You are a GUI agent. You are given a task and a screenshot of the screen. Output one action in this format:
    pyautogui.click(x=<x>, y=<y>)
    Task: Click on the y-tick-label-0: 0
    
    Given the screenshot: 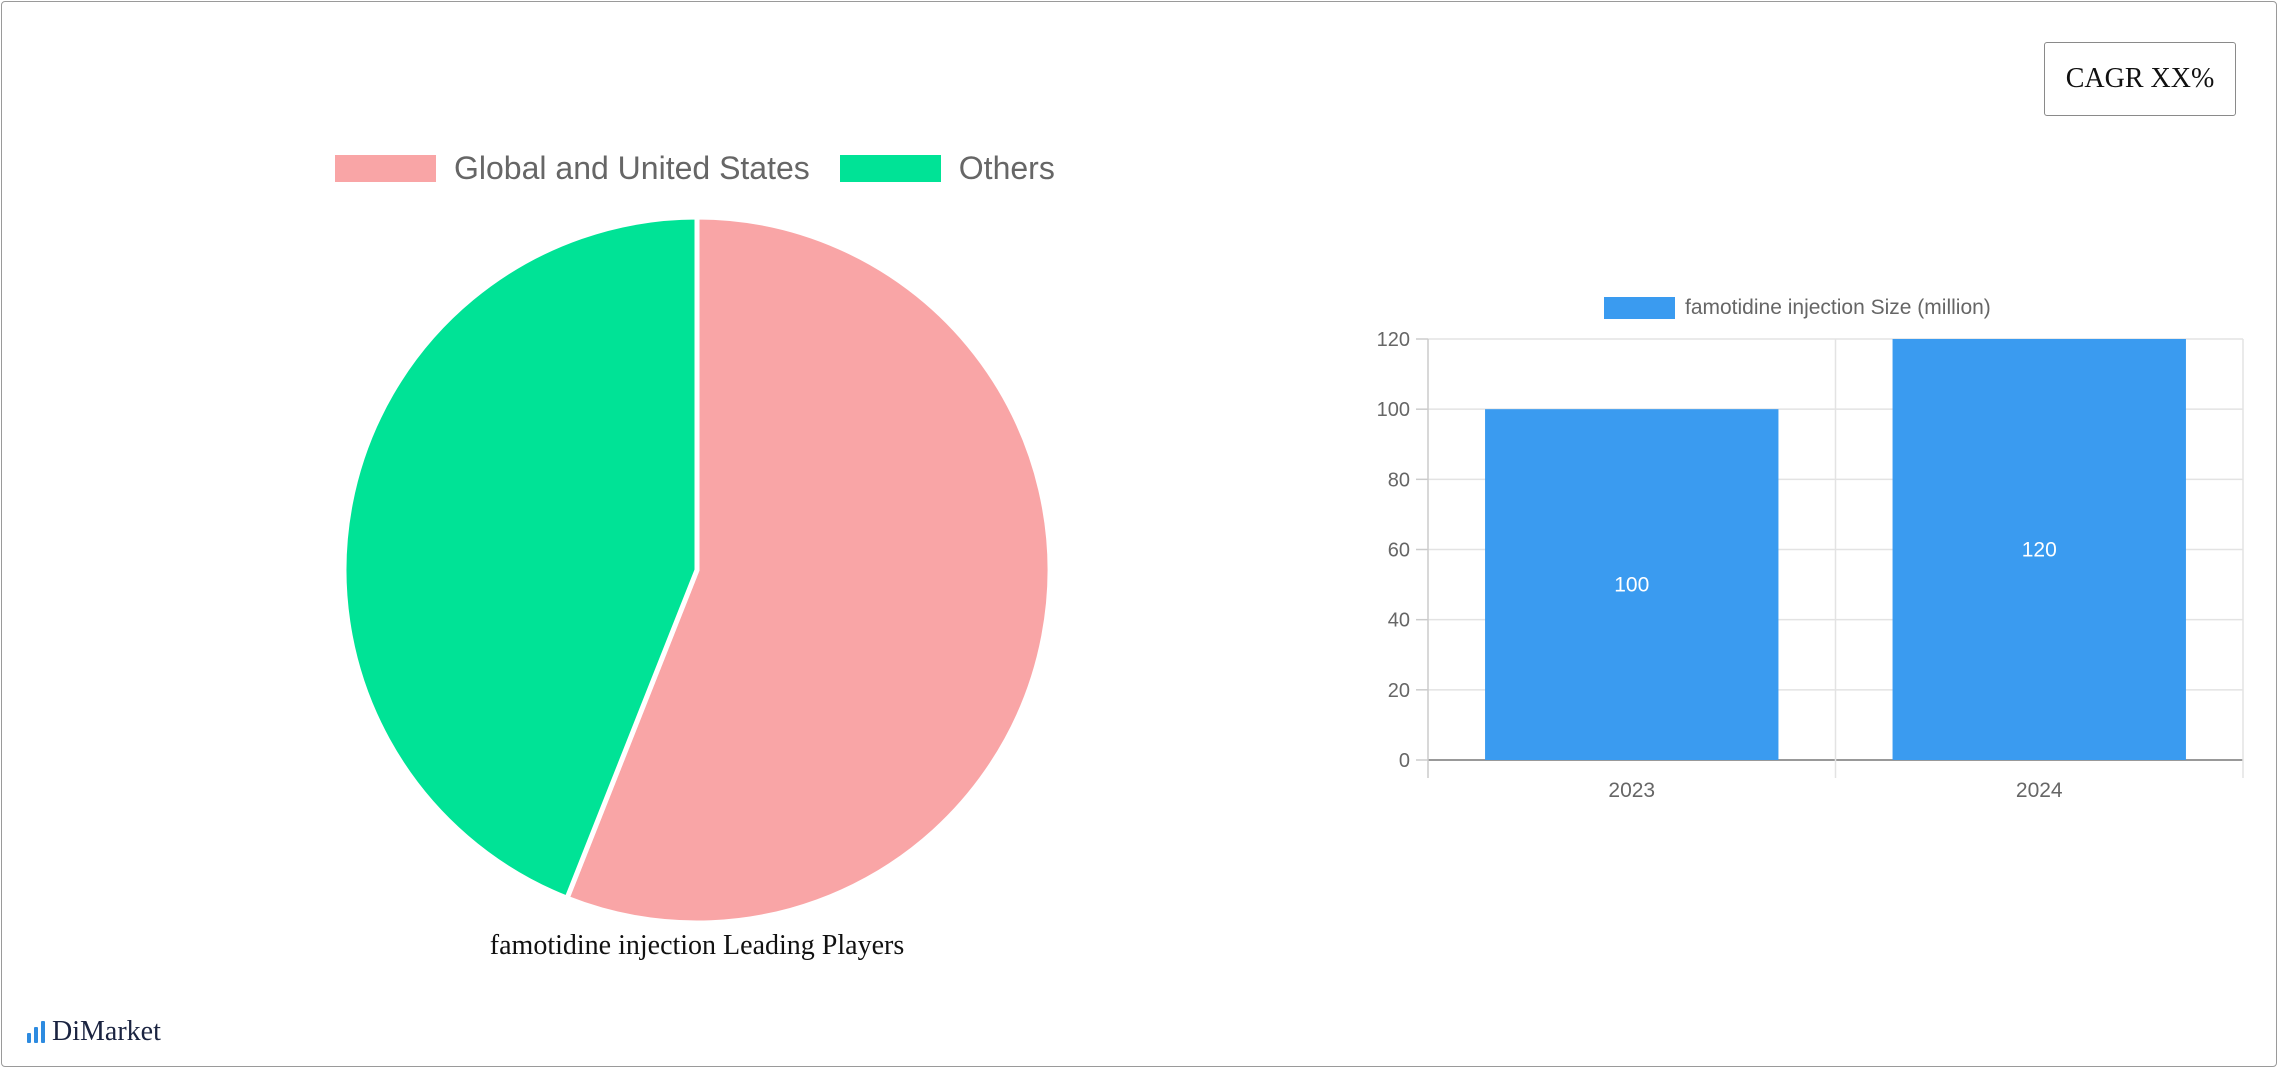 What is the action you would take?
    pyautogui.click(x=1404, y=761)
    